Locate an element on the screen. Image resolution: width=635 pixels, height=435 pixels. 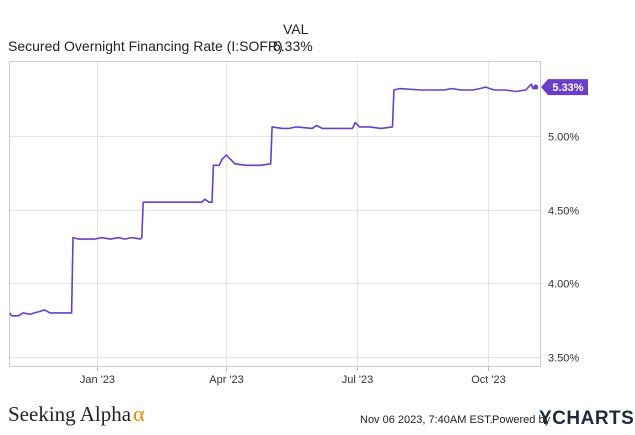
brand-name: Seeking Alpha is located at coordinates (70, 414).